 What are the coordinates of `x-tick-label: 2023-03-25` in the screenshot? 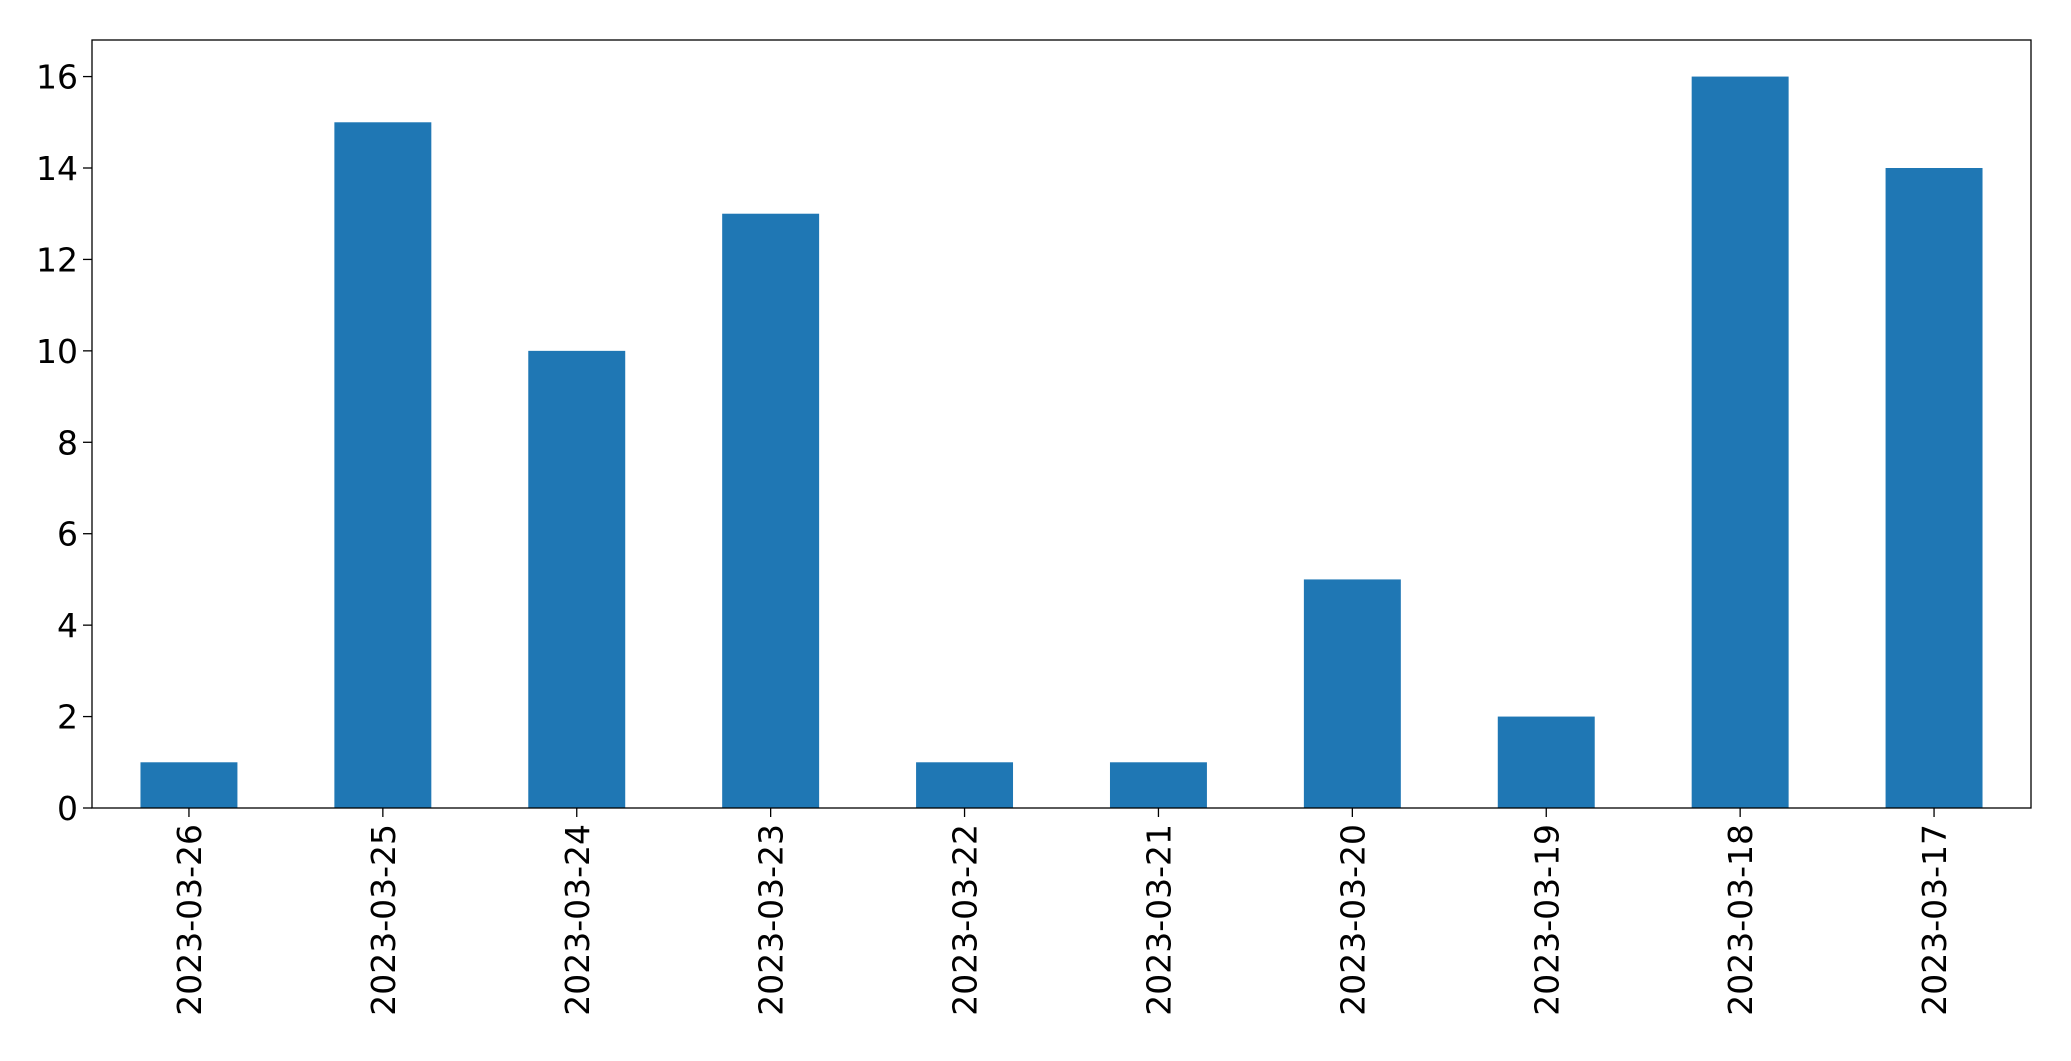 It's located at (383, 920).